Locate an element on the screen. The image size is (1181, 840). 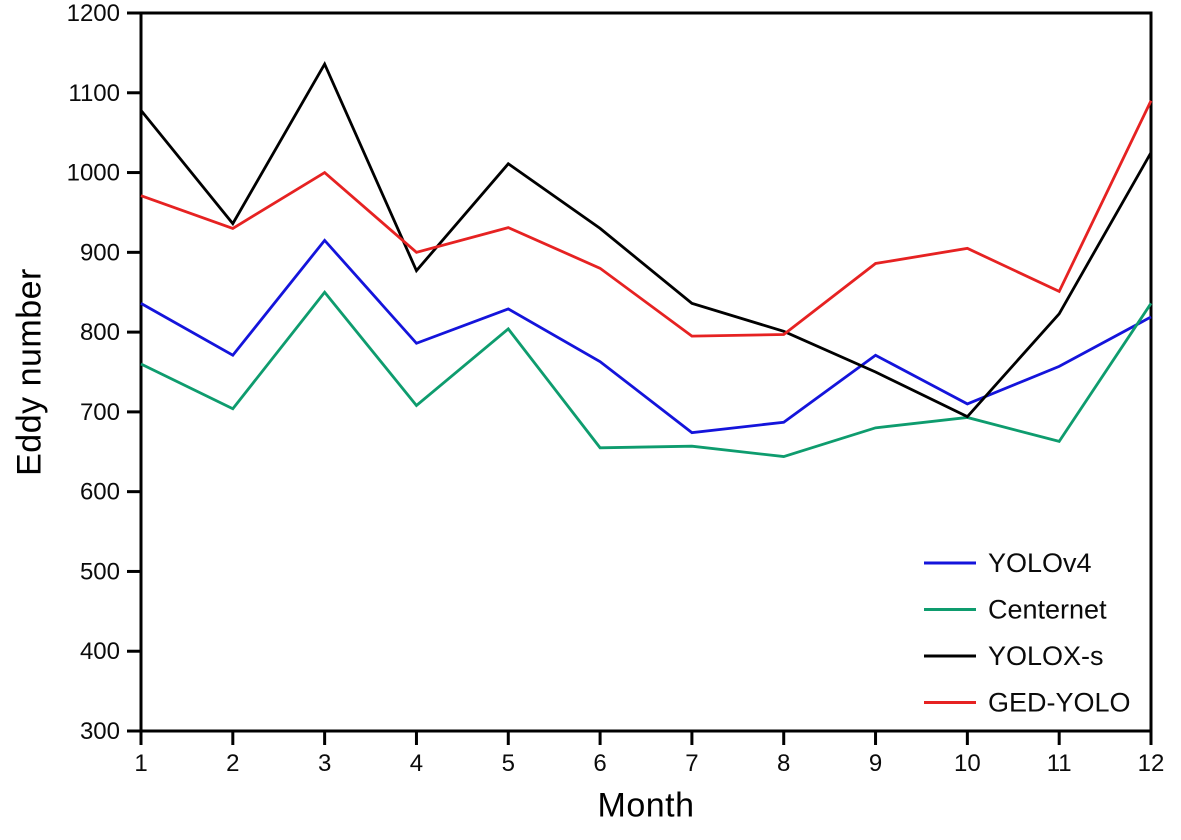
y-tick-label: 900 is located at coordinates (100, 252).